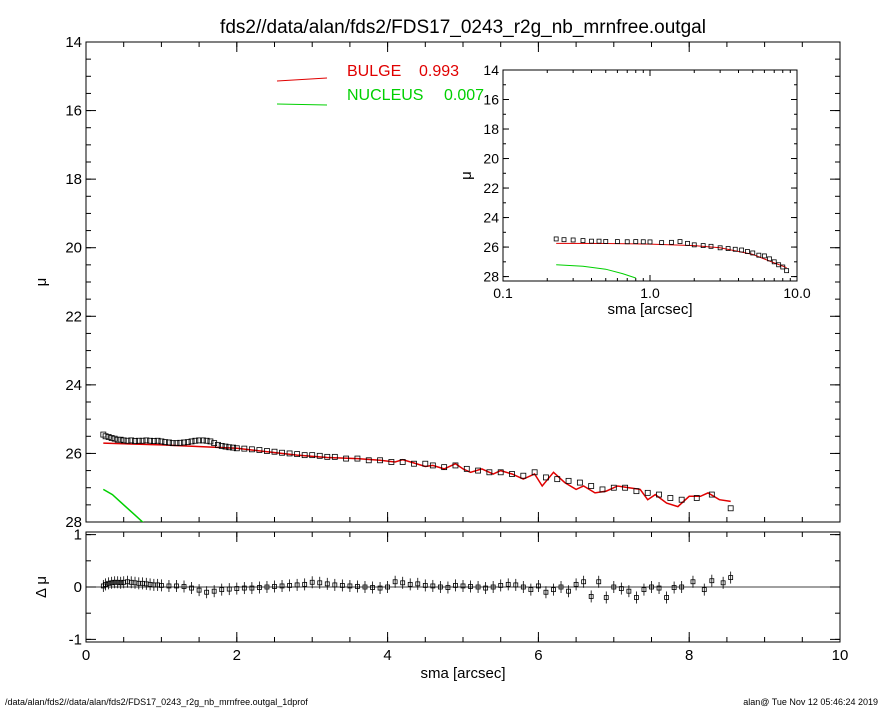 The height and width of the screenshot is (708, 885). What do you see at coordinates (491, 129) in the screenshot?
I see `inset-ytick-label: 18` at bounding box center [491, 129].